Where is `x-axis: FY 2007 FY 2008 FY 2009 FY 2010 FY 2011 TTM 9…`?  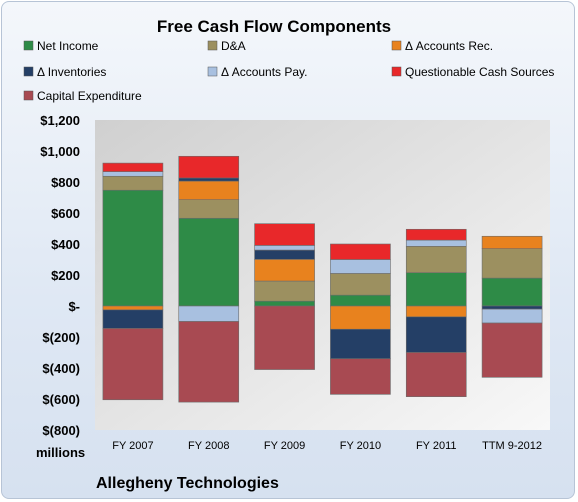
x-axis: FY 2007 FY 2008 FY 2009 FY 2010 FY 2011 TTM 9… is located at coordinates (327, 446).